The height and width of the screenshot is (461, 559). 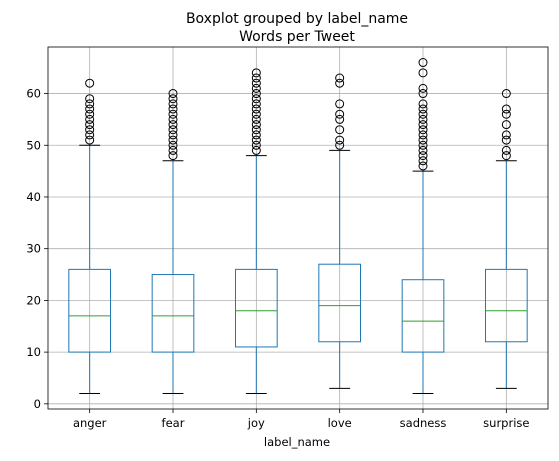 What do you see at coordinates (340, 231) in the screenshot?
I see `box-group-love` at bounding box center [340, 231].